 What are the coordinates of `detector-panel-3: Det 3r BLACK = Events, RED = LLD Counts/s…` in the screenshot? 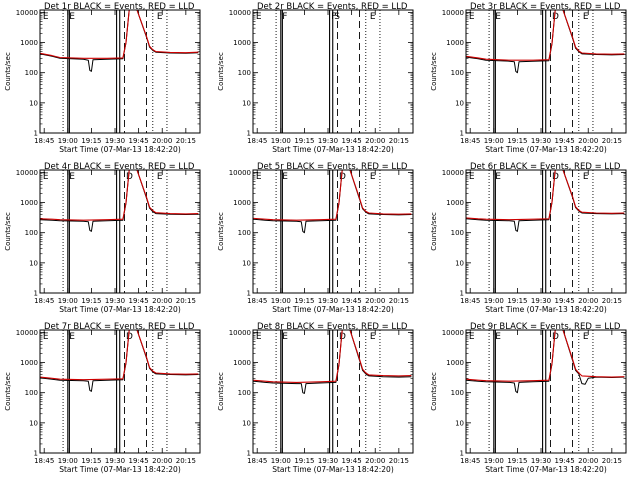 It's located at (528, 78).